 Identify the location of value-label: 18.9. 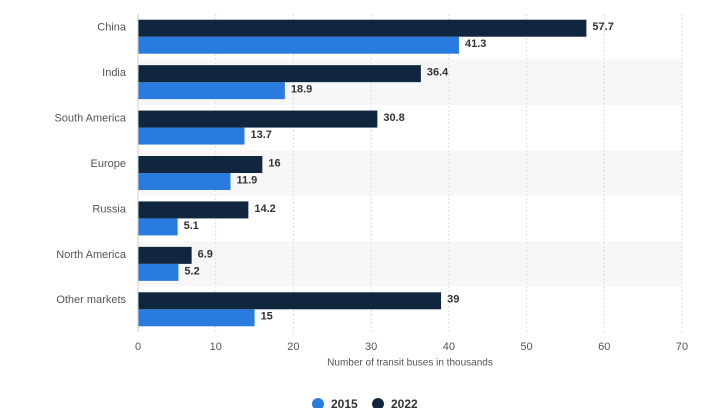
(301, 90).